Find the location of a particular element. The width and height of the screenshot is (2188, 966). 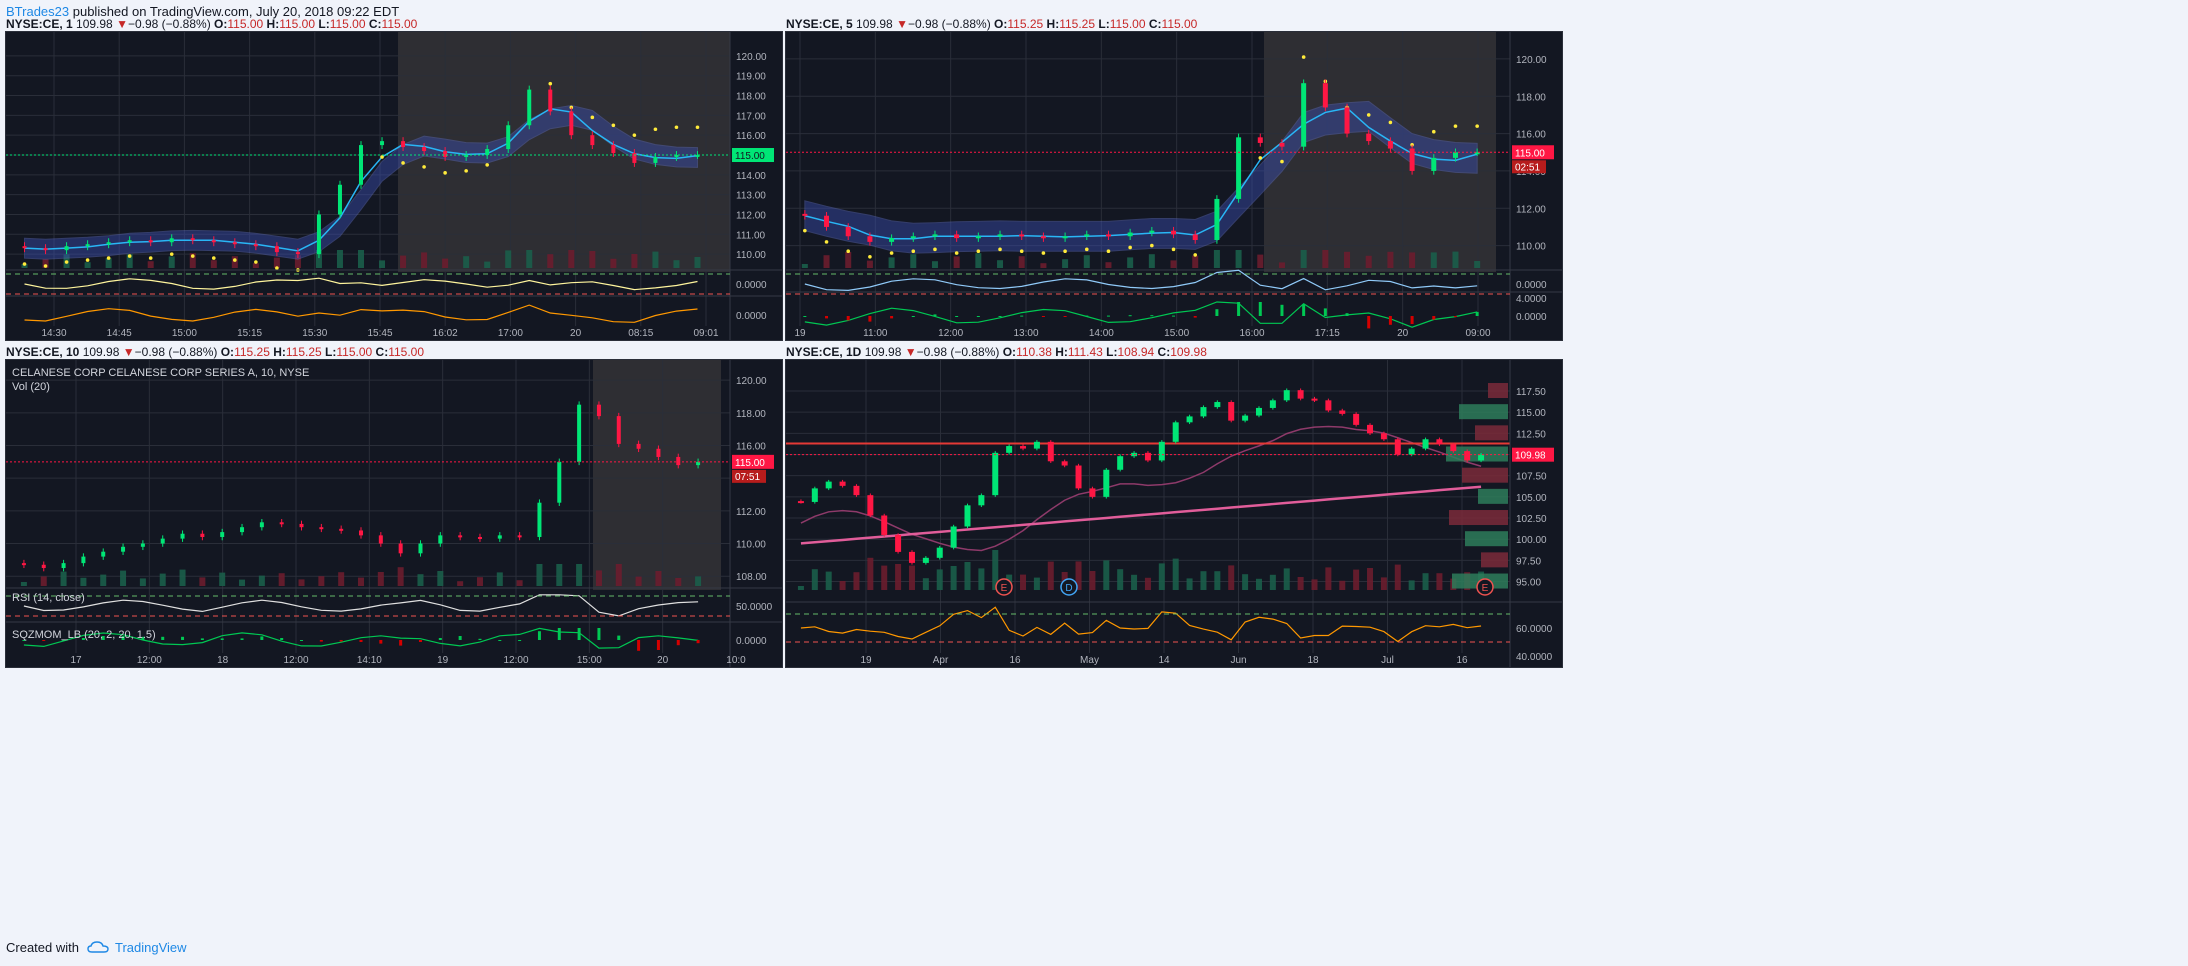

event-marker-label: D is located at coordinates (1068, 588).